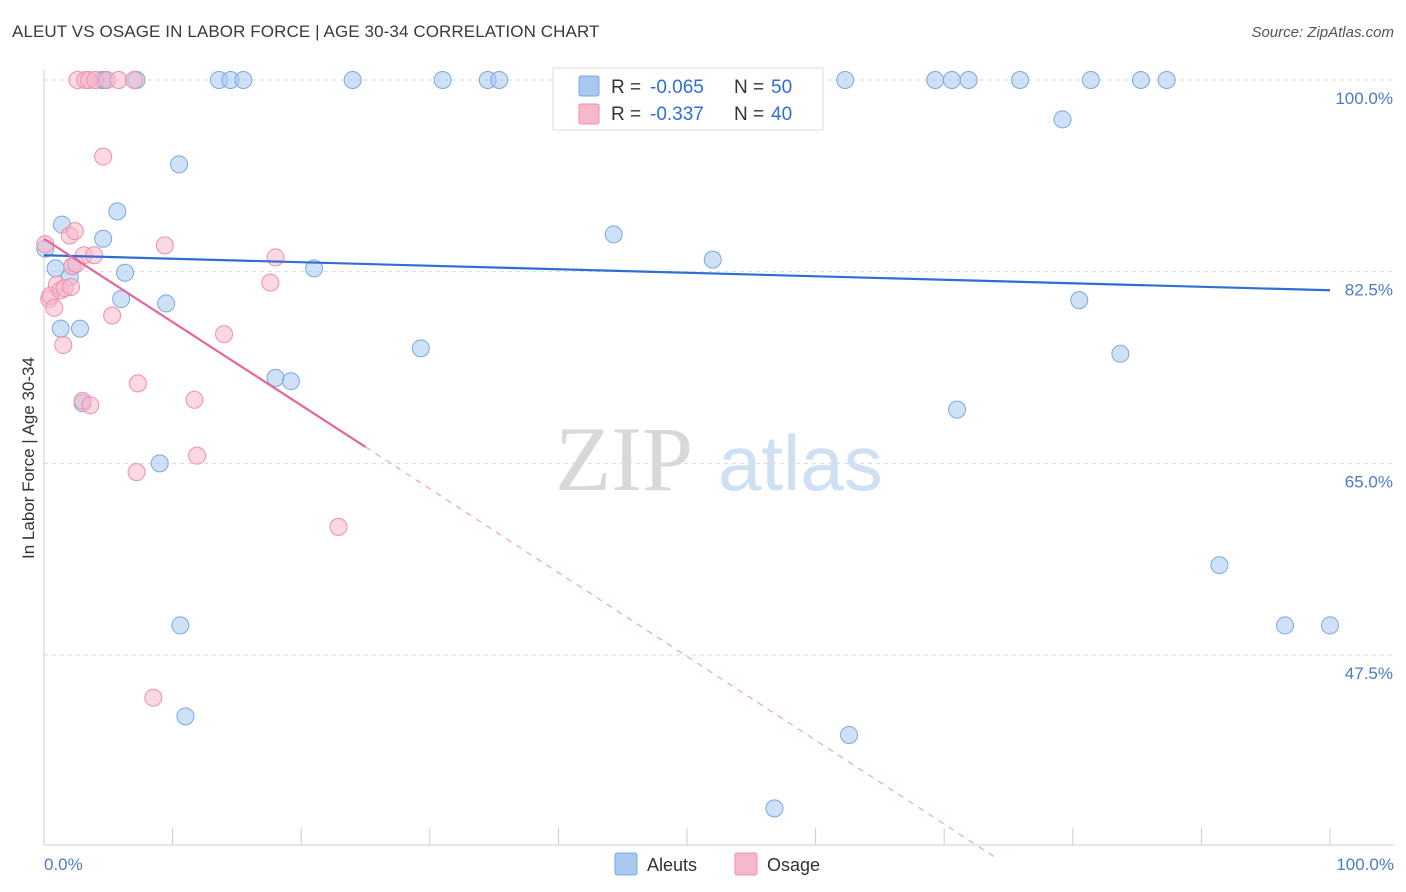  I want to click on legend-r-label-2: R =, so click(626, 114).